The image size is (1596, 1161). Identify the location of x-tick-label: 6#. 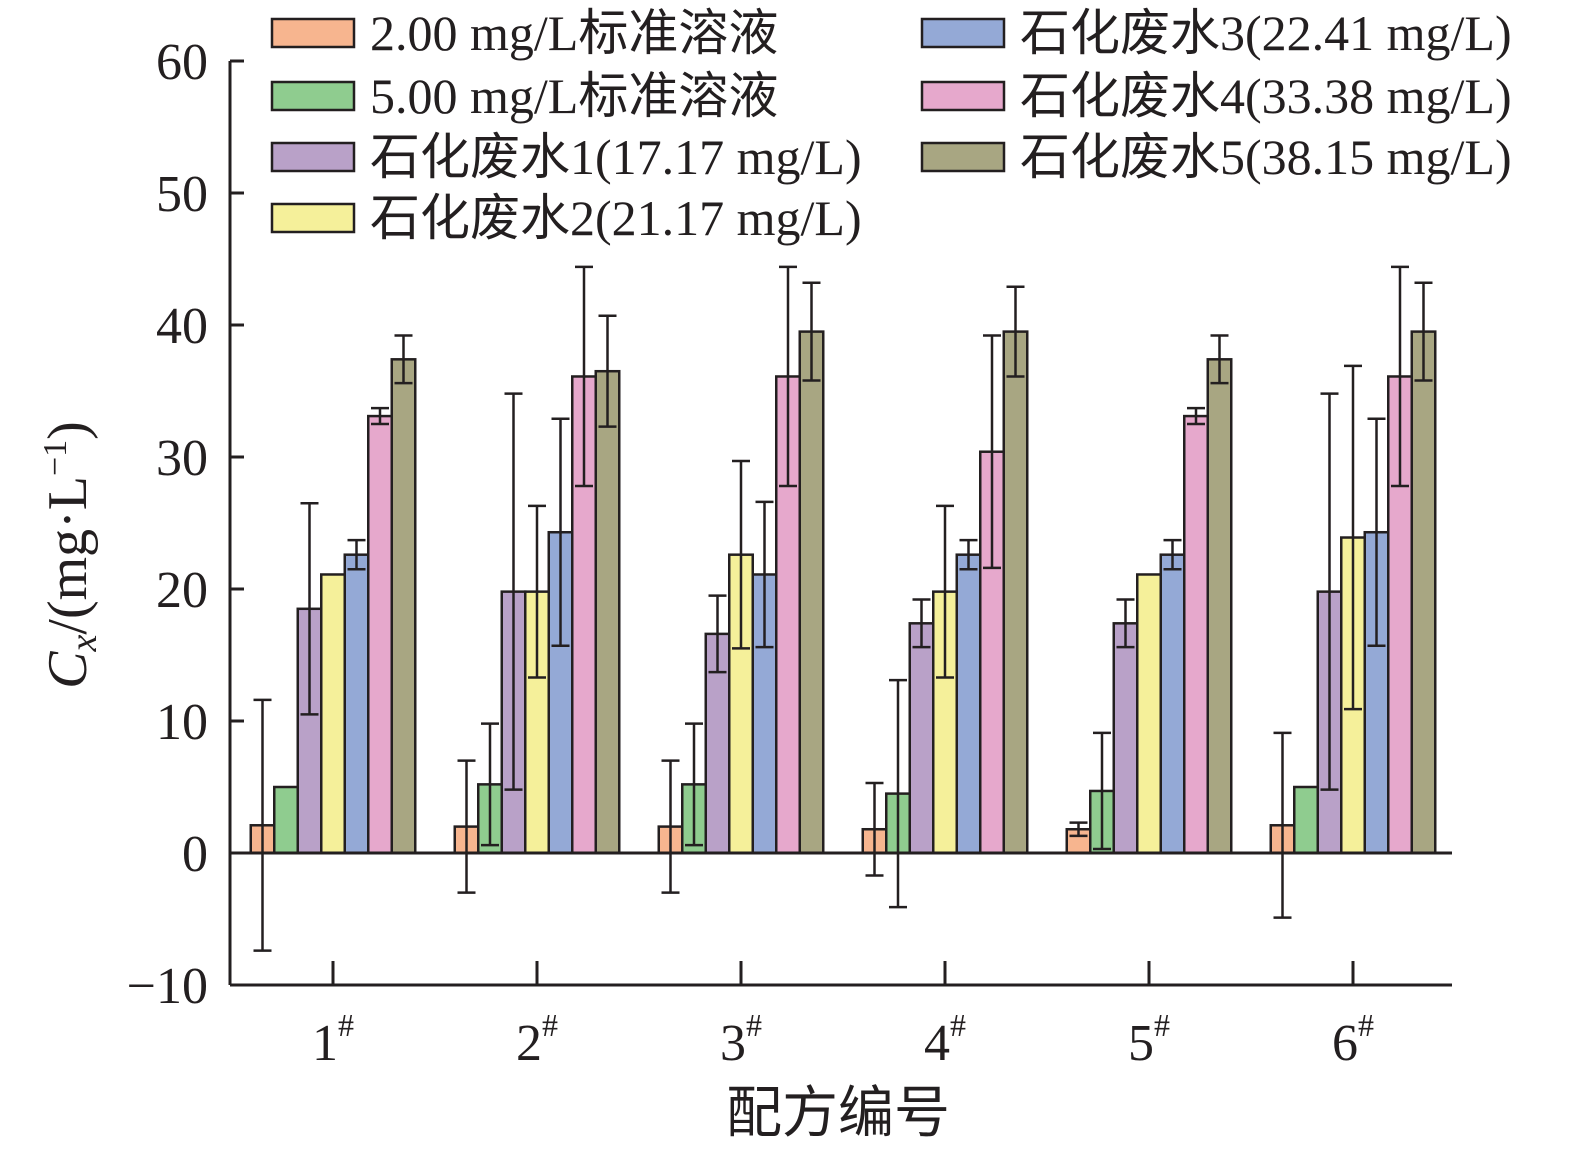
(1353, 1039).